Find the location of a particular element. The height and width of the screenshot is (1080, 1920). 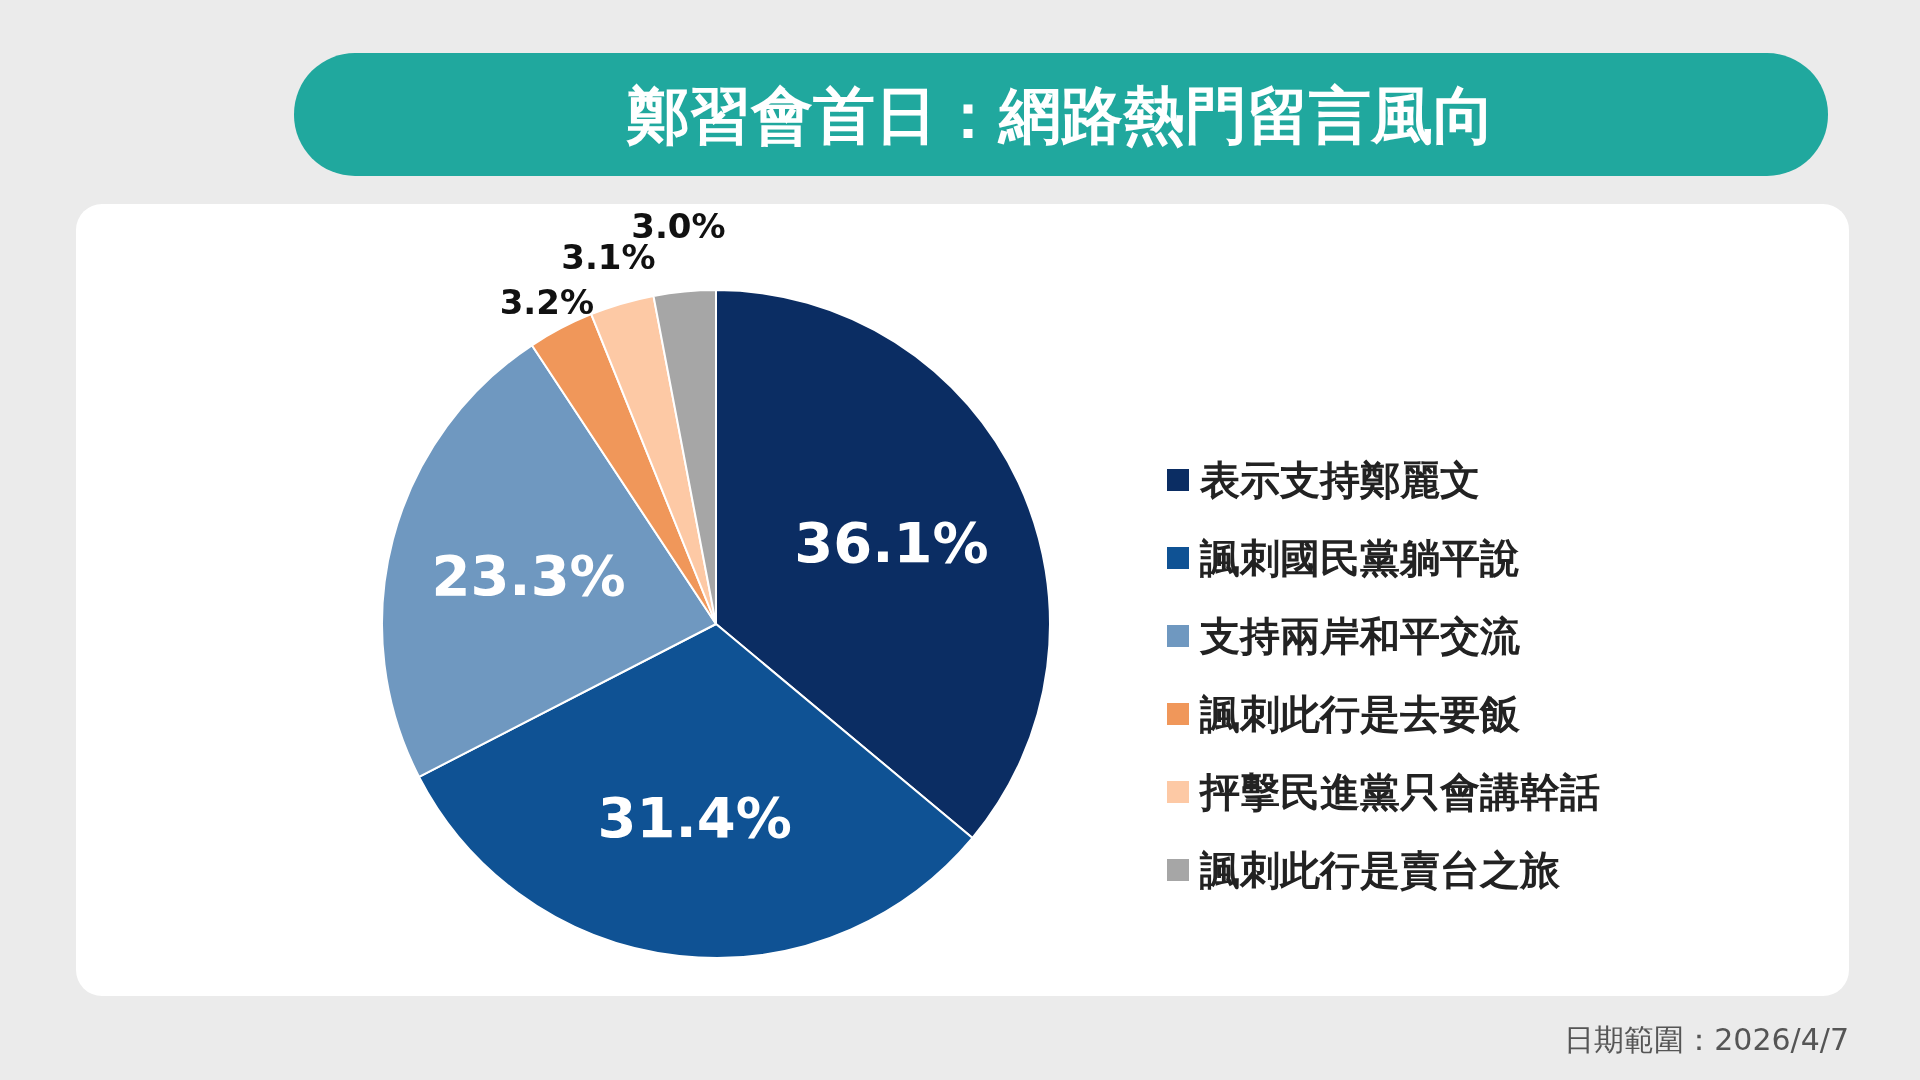

chart-title: 鄭習會首日：網路熱門留言風向 is located at coordinates (1060, 115).